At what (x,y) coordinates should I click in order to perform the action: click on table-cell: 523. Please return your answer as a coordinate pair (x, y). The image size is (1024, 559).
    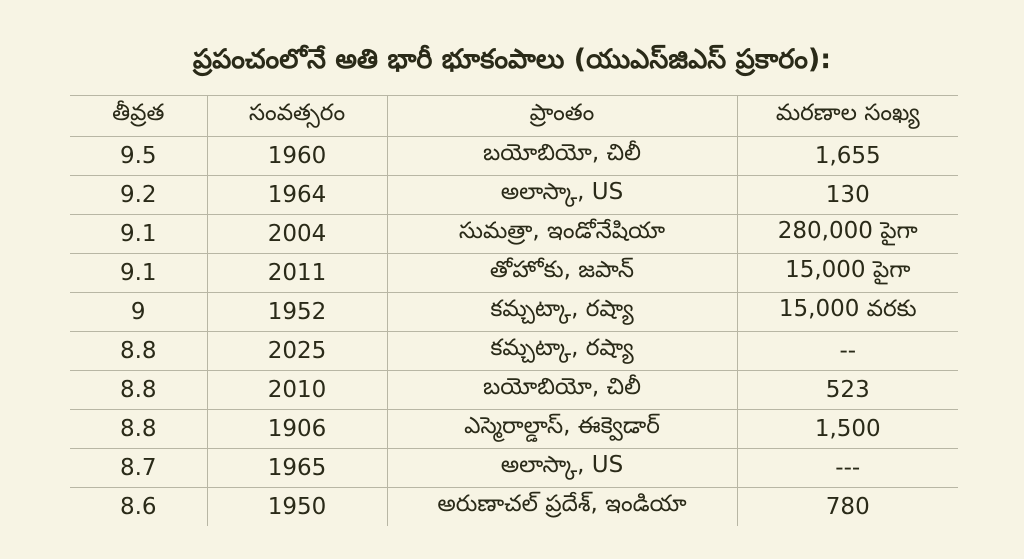
    Looking at the image, I should click on (847, 390).